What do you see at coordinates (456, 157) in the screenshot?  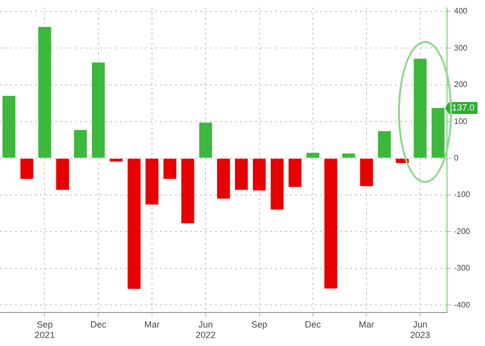 I see `y-tick-label: 0` at bounding box center [456, 157].